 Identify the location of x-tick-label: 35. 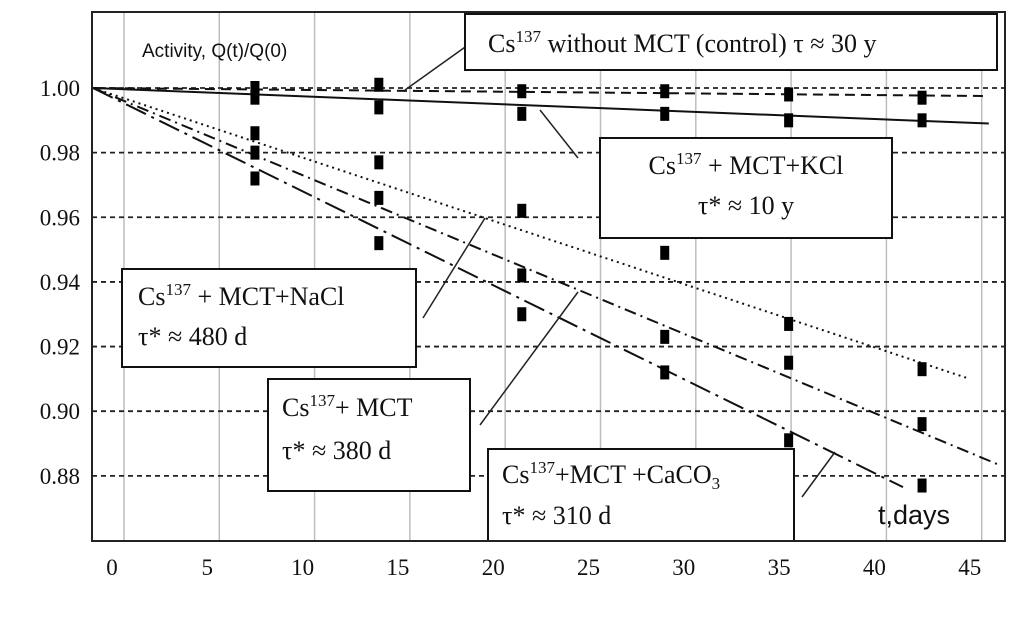
(779, 567).